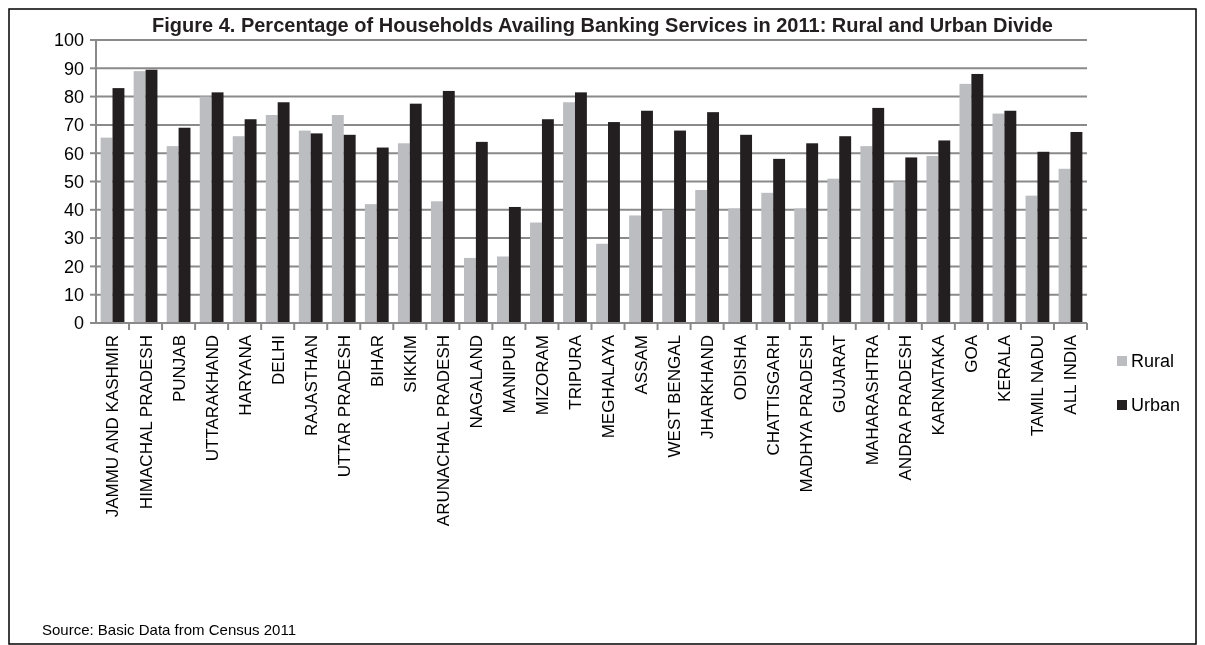 Image resolution: width=1205 pixels, height=645 pixels. What do you see at coordinates (602, 25) in the screenshot?
I see `chart-title: Figure 4. Percentage of Households Availing Banking Services in 2011: Rural and Urban Divide` at bounding box center [602, 25].